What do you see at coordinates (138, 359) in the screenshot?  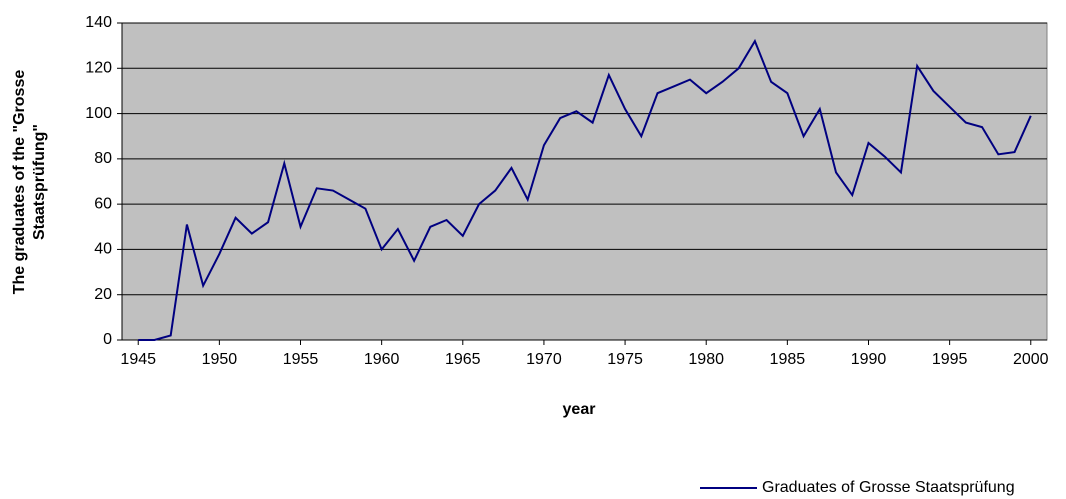 I see `x-tick-label: 1945` at bounding box center [138, 359].